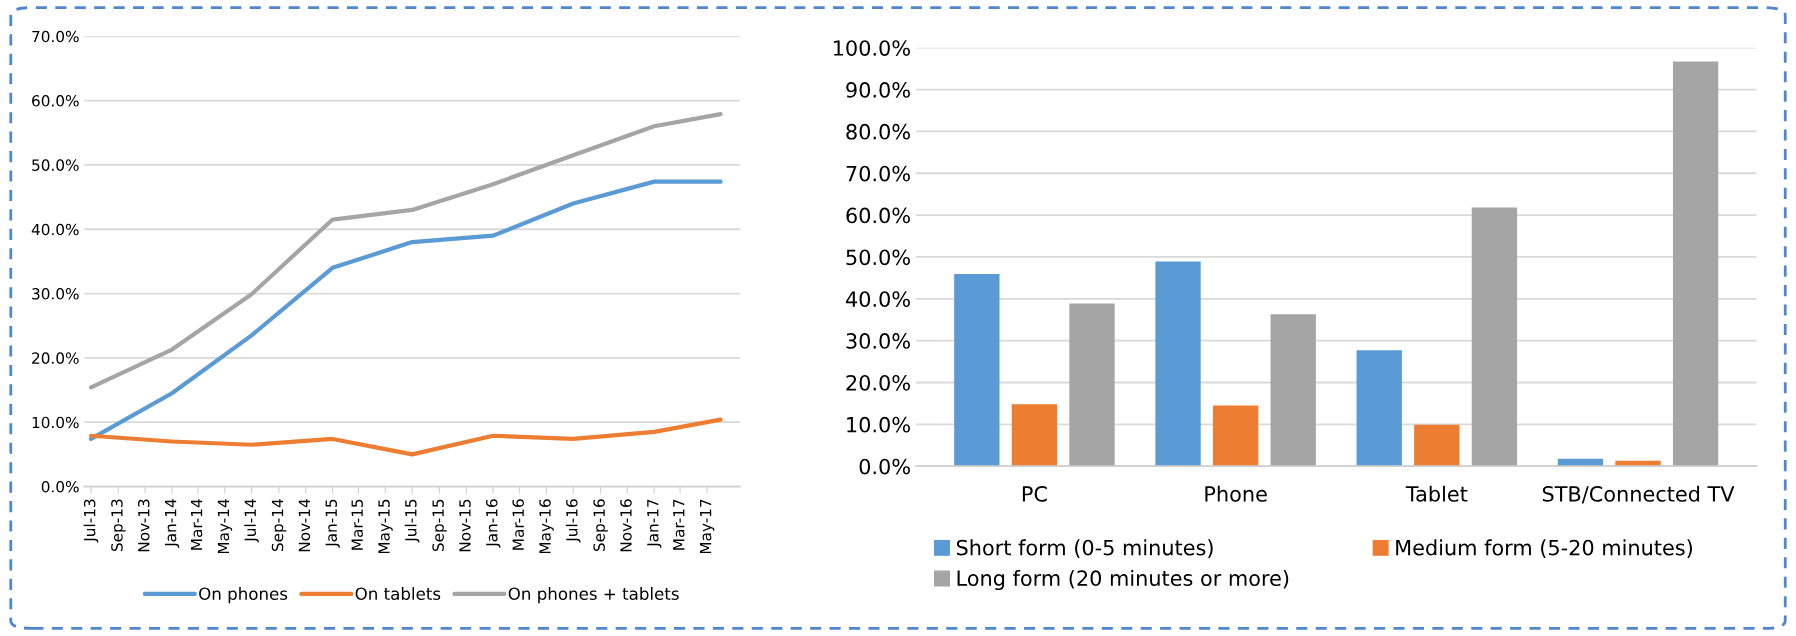 The width and height of the screenshot is (1796, 636). What do you see at coordinates (878, 90) in the screenshot?
I see `y-tick-label: 90.0%` at bounding box center [878, 90].